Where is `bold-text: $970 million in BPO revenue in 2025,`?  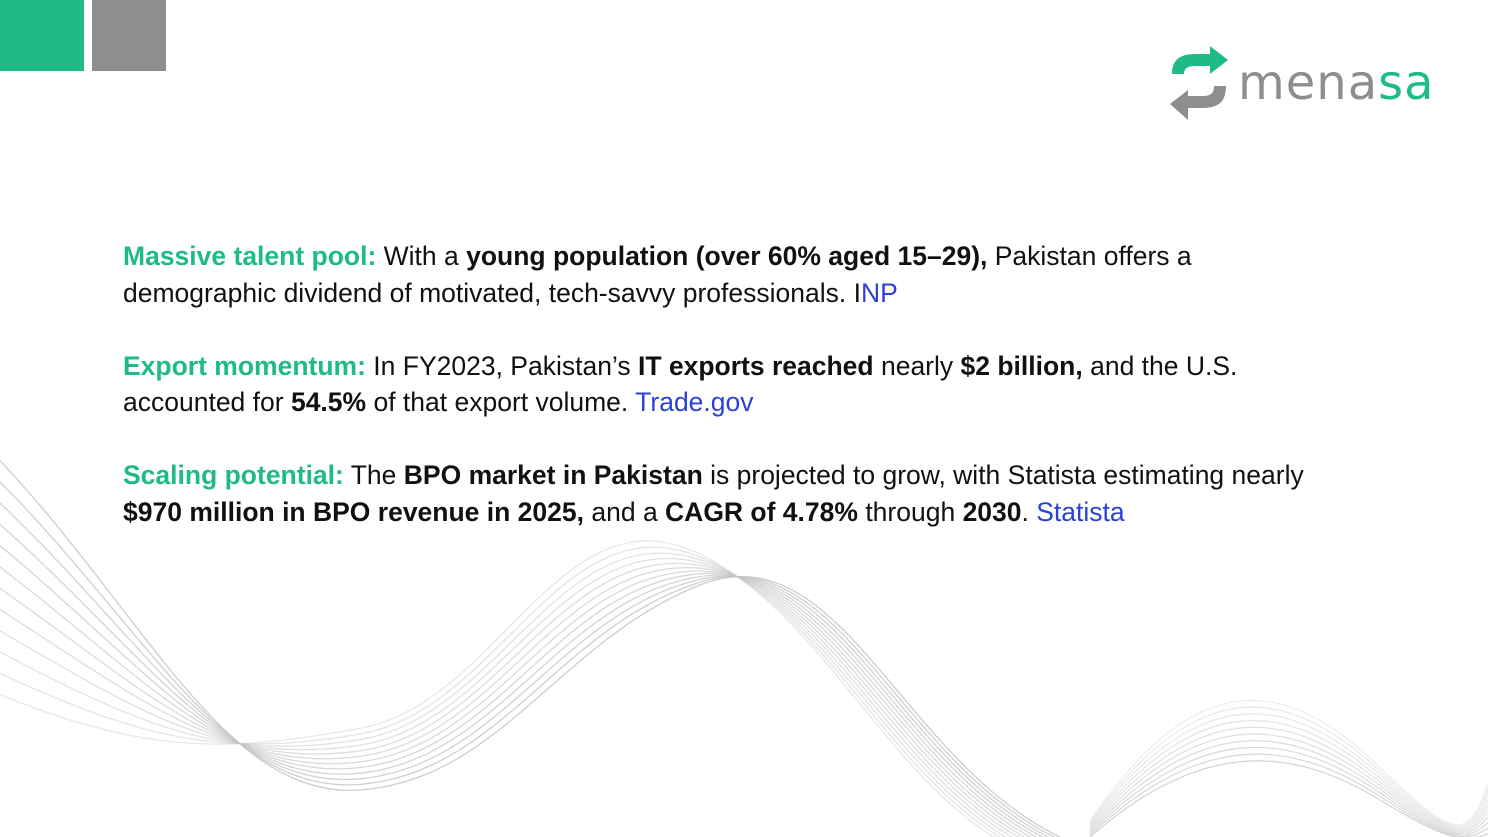
bold-text: $970 million in BPO revenue in 2025, is located at coordinates (353, 511).